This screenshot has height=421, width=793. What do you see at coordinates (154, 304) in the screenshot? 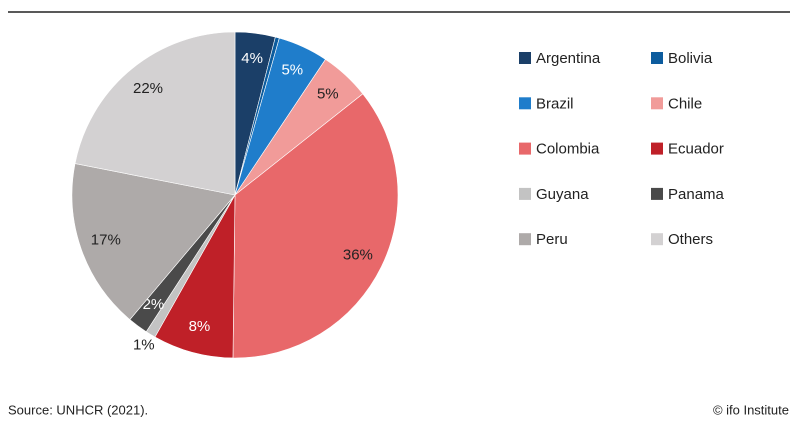
I see `data-label: 2%` at bounding box center [154, 304].